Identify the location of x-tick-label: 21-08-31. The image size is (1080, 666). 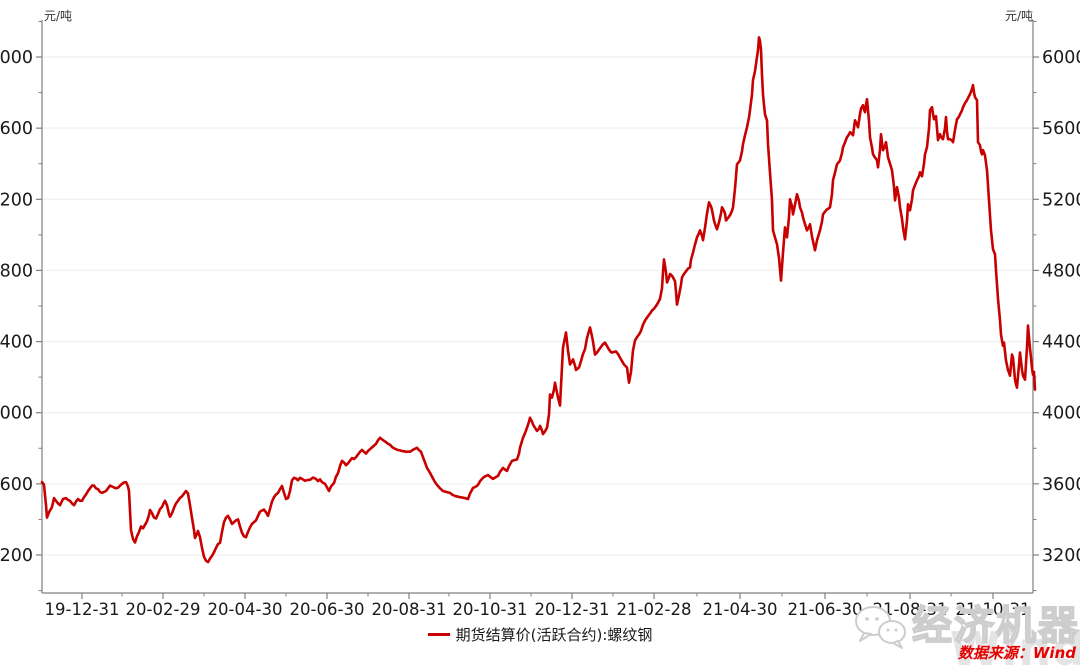
(910, 609).